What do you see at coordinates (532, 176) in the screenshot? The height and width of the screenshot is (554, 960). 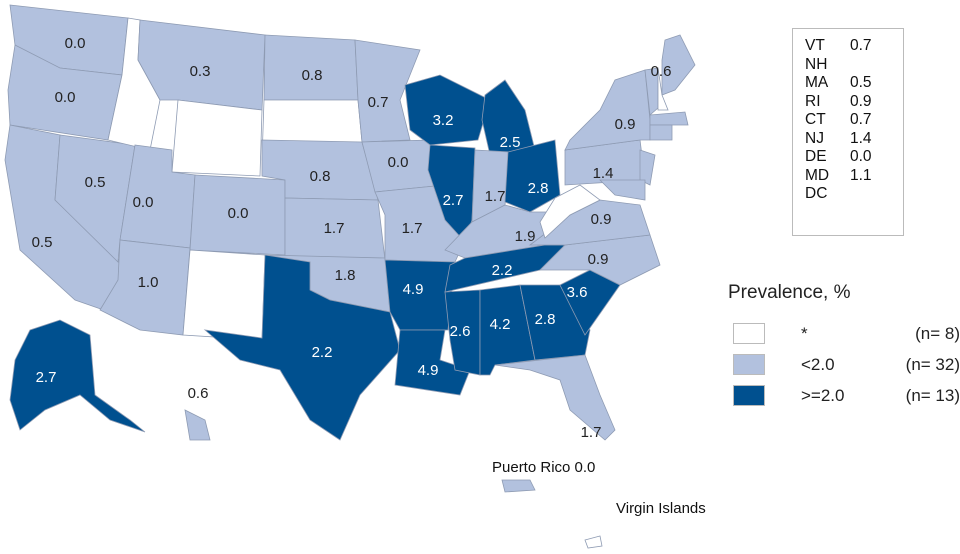 I see `state-oh` at bounding box center [532, 176].